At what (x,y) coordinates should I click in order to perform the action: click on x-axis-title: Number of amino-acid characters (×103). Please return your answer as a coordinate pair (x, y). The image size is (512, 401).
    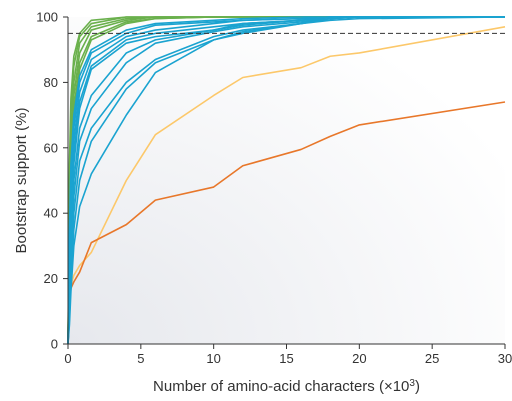
    Looking at the image, I should click on (286, 387).